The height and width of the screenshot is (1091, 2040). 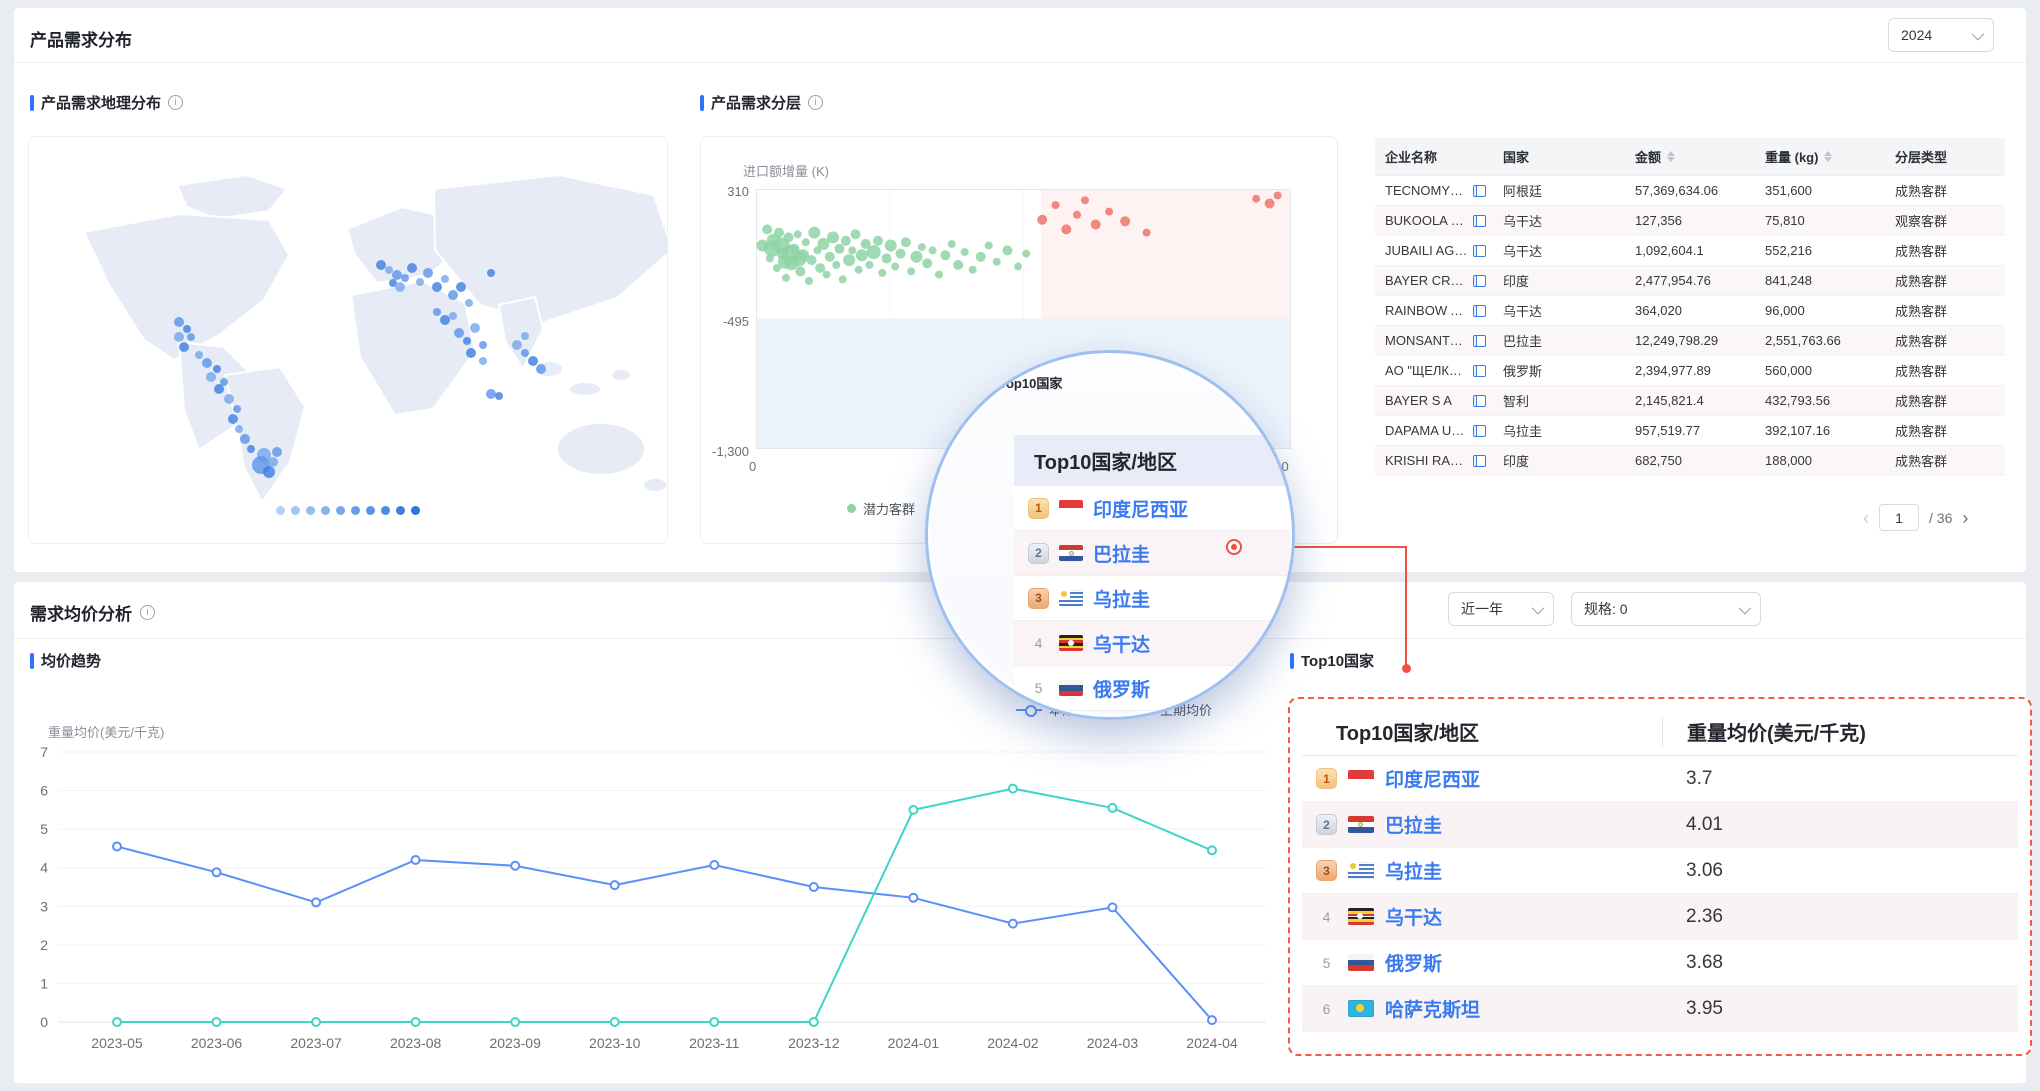 I want to click on flag-icon-py, so click(x=1361, y=824).